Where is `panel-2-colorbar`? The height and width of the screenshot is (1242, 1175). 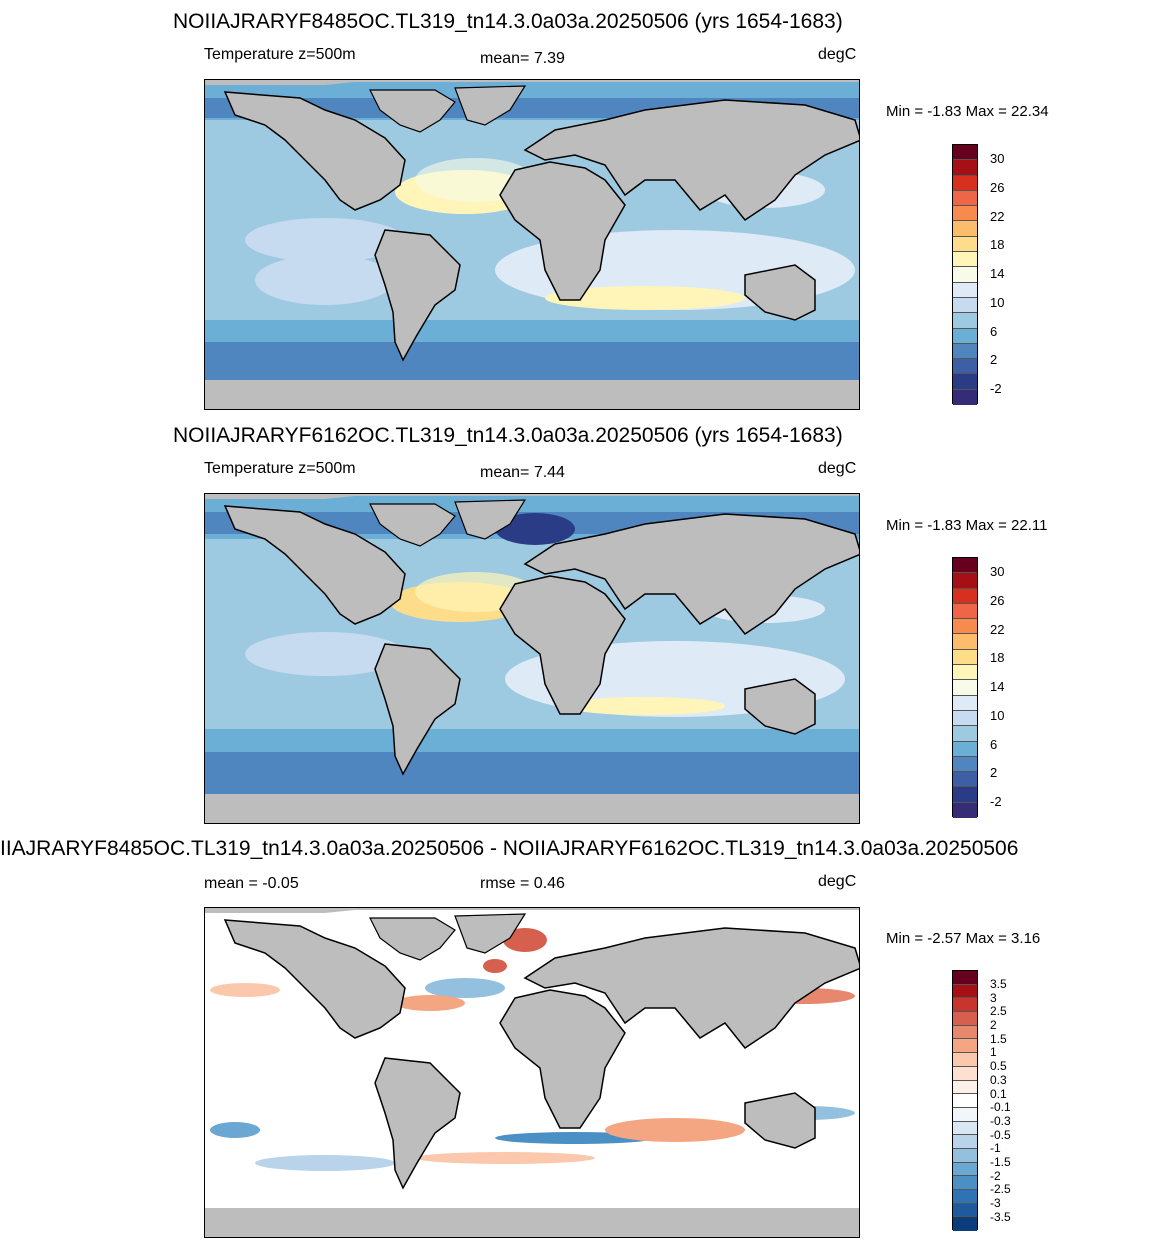
panel-2-colorbar is located at coordinates (965, 688).